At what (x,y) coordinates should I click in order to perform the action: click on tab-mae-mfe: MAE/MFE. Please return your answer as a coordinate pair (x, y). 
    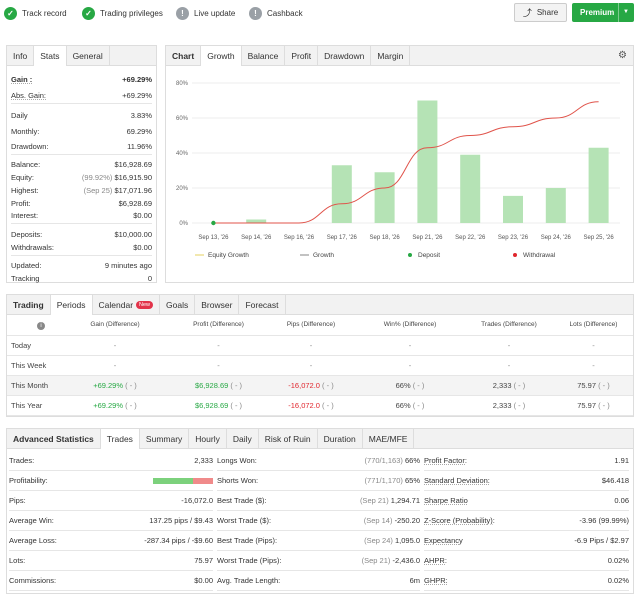
    Looking at the image, I should click on (389, 438).